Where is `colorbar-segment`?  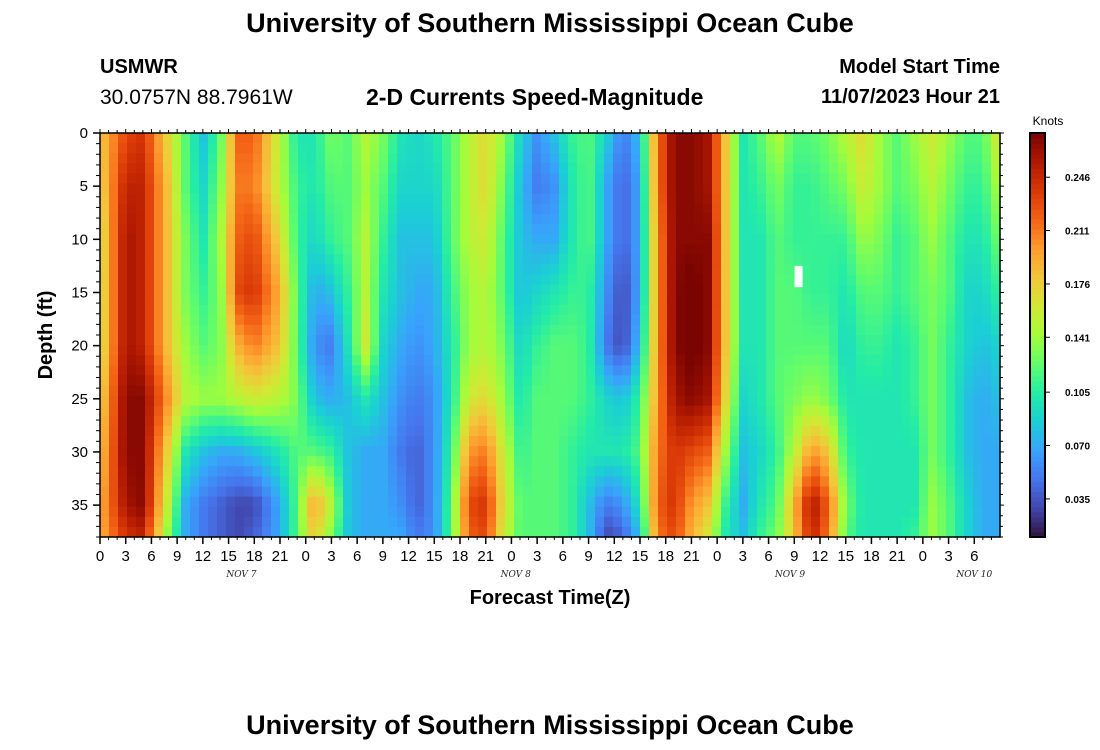 colorbar-segment is located at coordinates (1037, 439).